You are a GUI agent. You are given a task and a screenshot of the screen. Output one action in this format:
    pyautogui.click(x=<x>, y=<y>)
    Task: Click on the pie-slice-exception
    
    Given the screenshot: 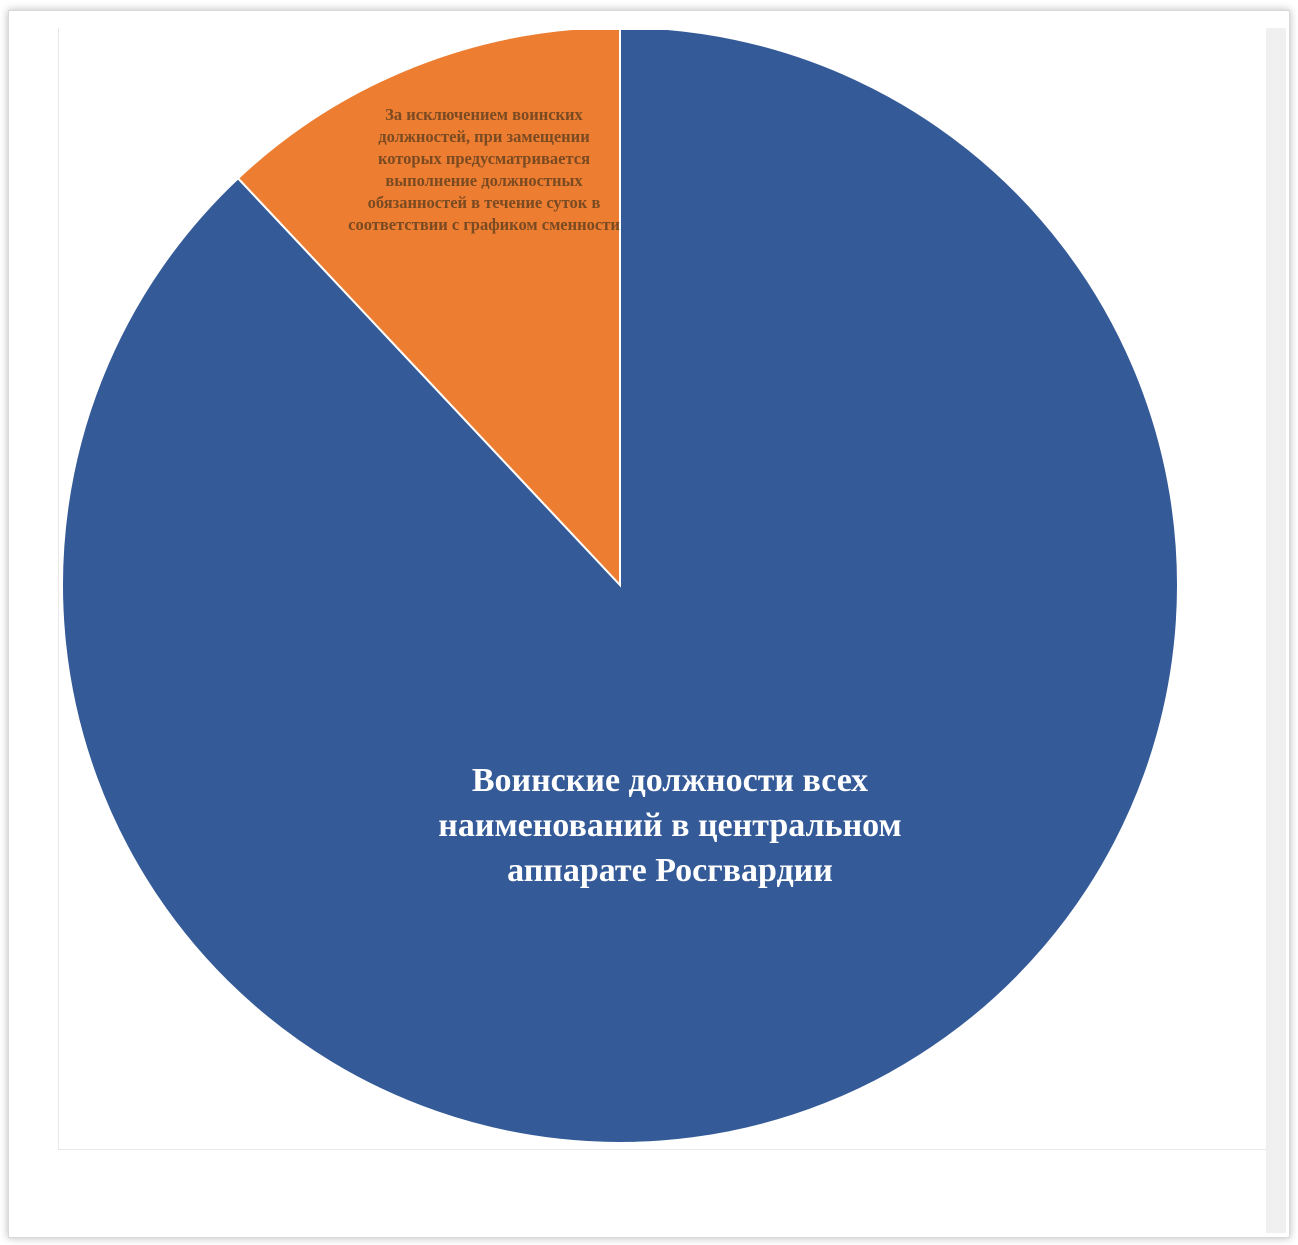 What is the action you would take?
    pyautogui.click(x=428, y=309)
    